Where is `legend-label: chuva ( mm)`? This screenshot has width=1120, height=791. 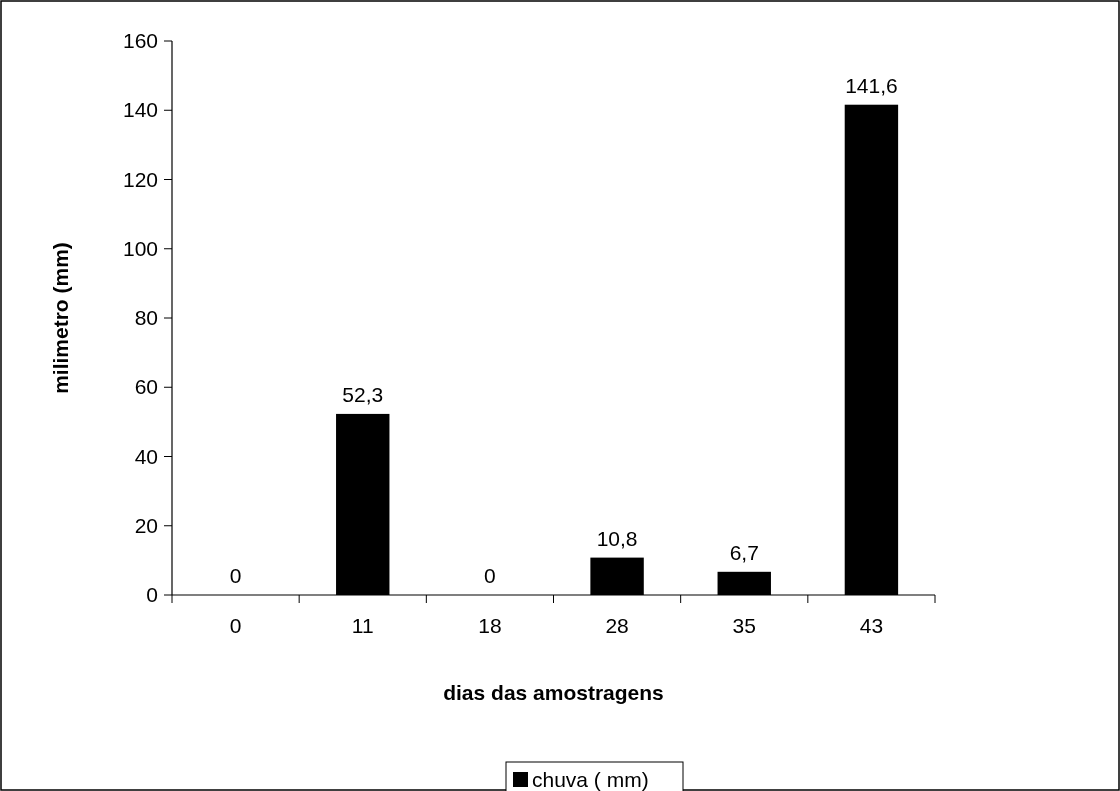
legend-label: chuva ( mm) is located at coordinates (590, 779).